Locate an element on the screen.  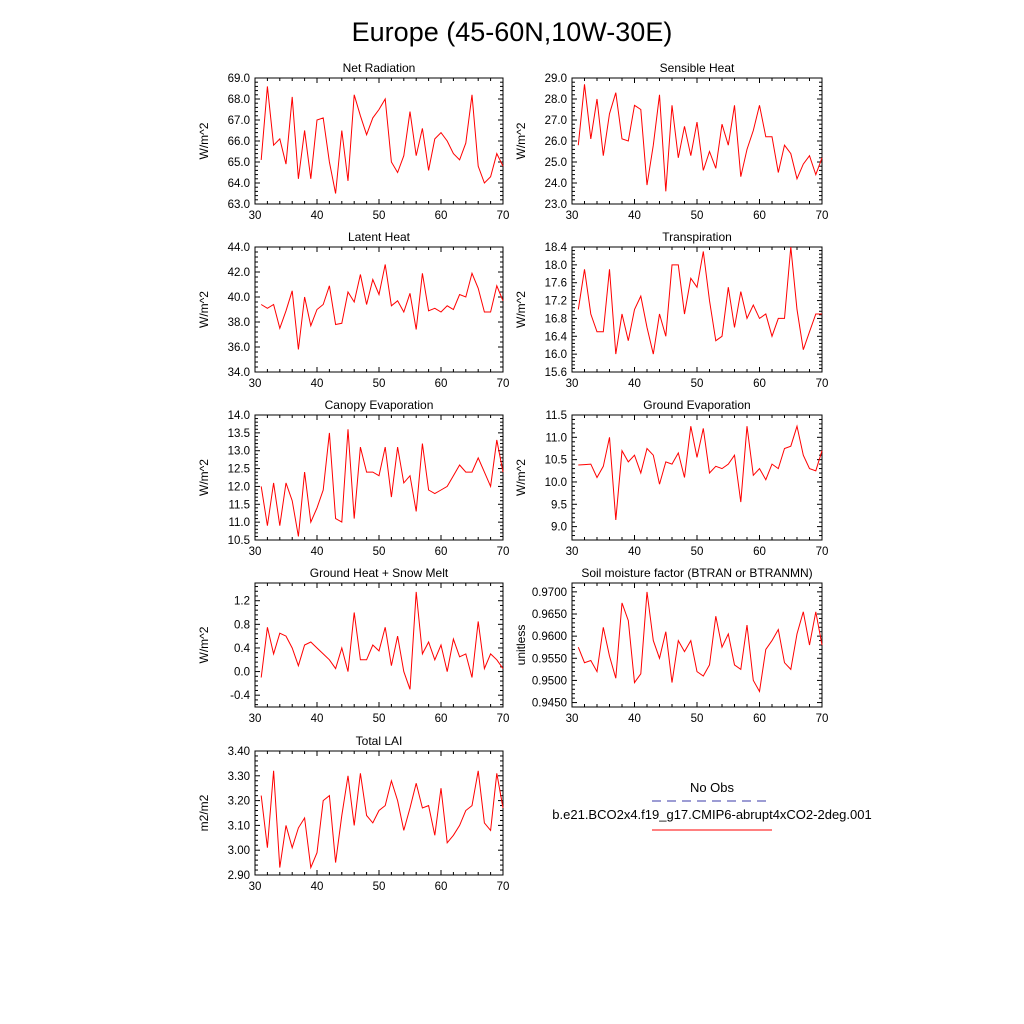
y-axis-label: unitless is located at coordinates (521, 645).